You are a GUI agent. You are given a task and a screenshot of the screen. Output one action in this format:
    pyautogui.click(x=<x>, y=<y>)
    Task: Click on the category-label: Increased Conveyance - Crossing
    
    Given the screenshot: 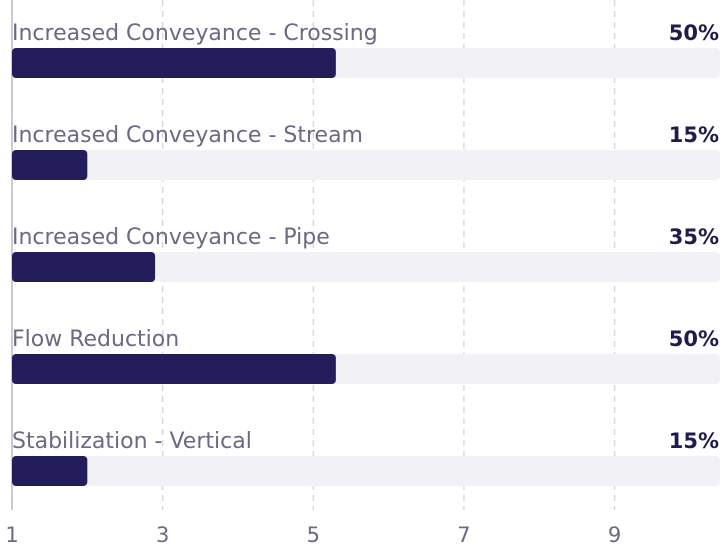 What is the action you would take?
    pyautogui.click(x=195, y=33)
    